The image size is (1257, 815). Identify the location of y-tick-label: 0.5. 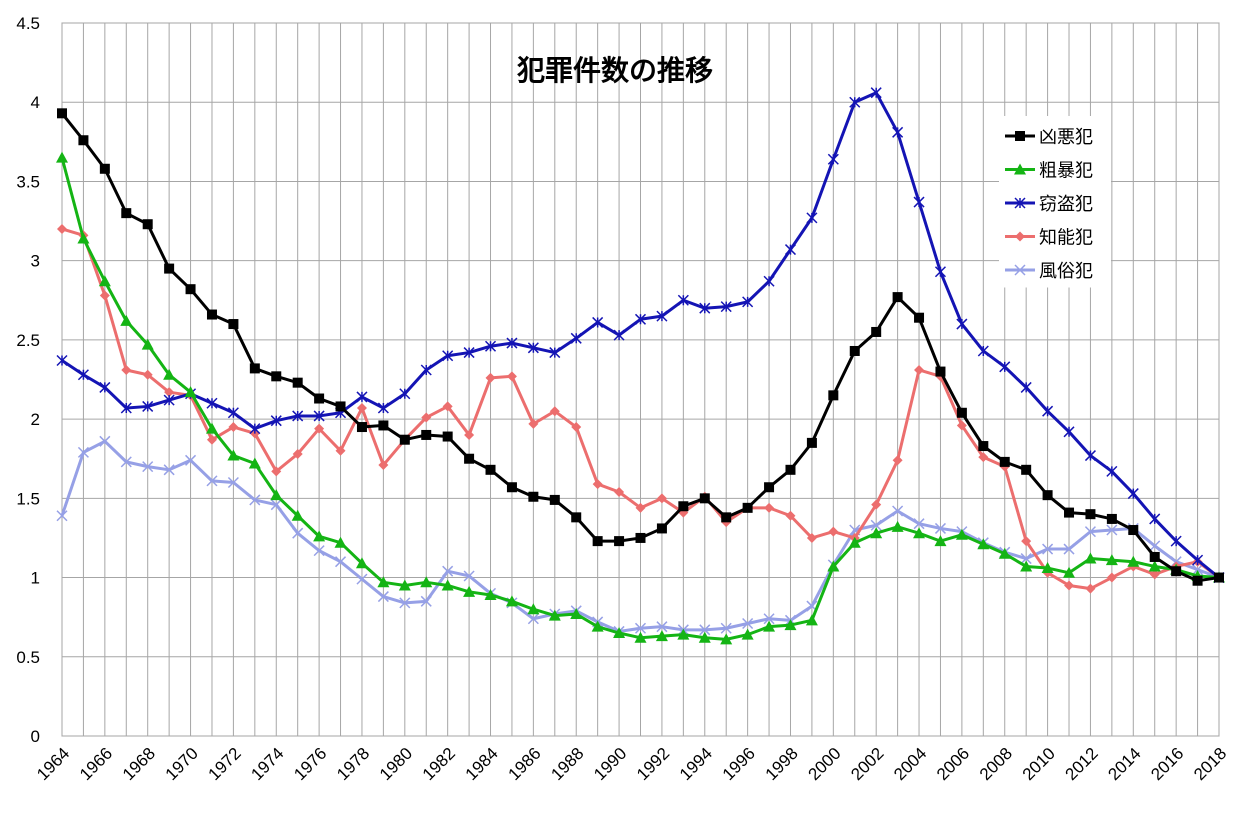
(28, 657).